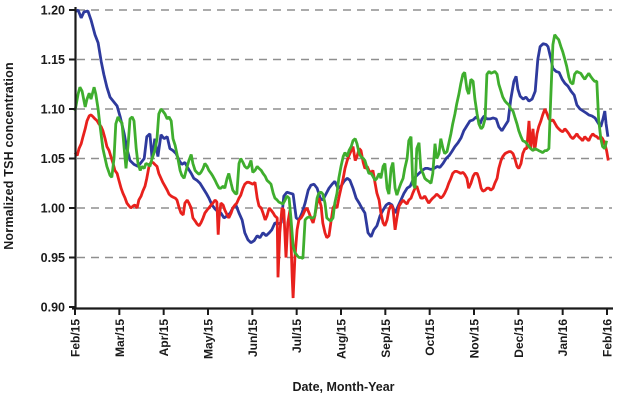  I want to click on x-tick-label: Aug/15, so click(342, 339).